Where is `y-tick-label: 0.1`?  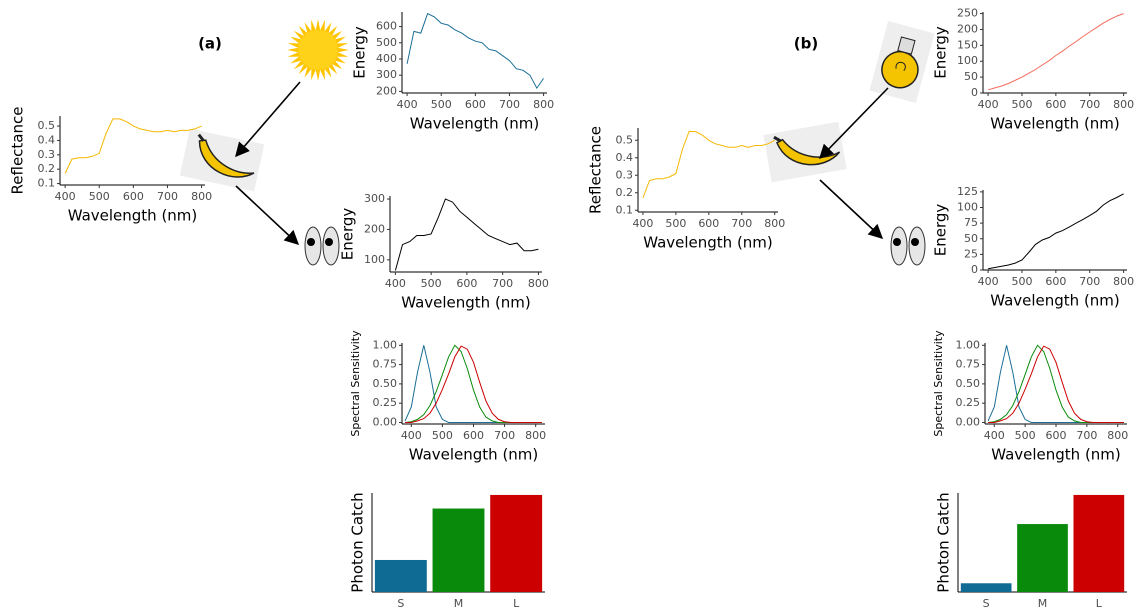 y-tick-label: 0.1 is located at coordinates (47, 183).